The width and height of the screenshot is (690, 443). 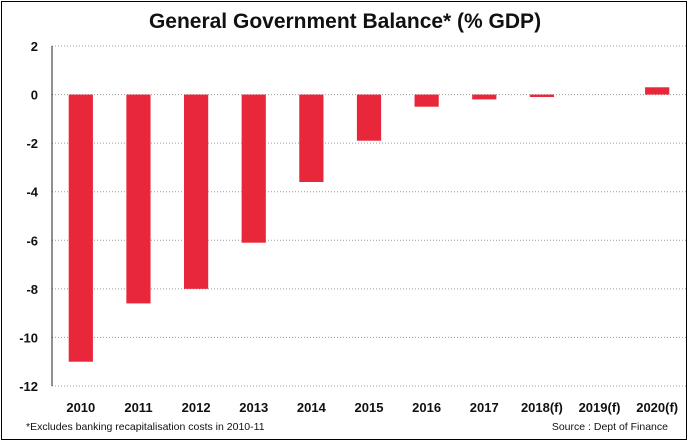 What do you see at coordinates (29, 216) in the screenshot?
I see `y-tick-labels: 2 0 -2 -4 -6 -8 -10 -12` at bounding box center [29, 216].